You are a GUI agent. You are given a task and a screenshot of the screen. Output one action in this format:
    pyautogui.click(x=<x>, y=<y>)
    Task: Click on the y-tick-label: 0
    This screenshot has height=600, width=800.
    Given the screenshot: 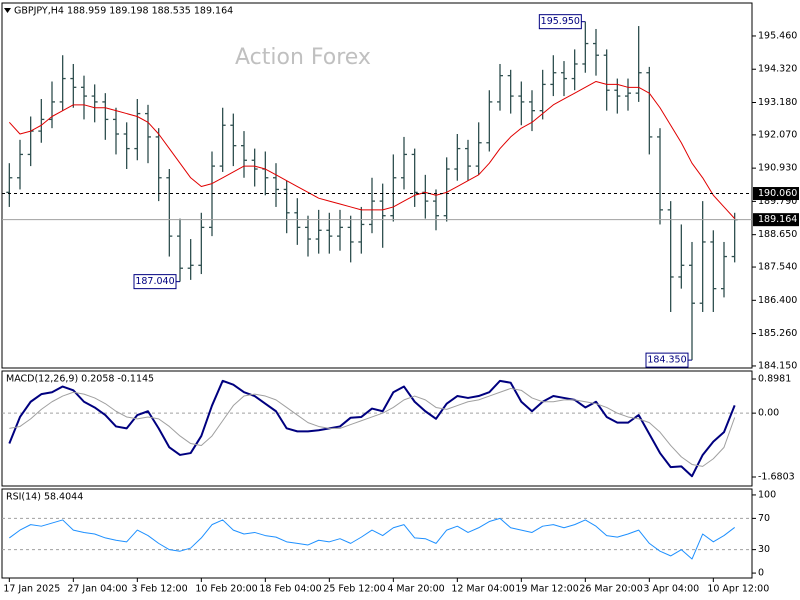 What is the action you would take?
    pyautogui.click(x=761, y=573)
    